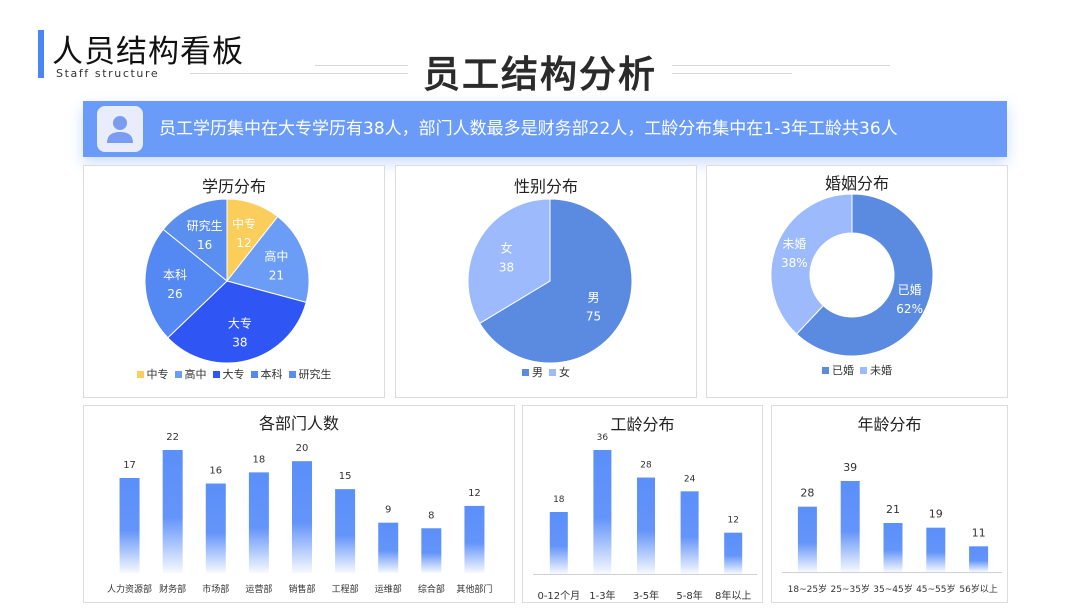  Describe the element at coordinates (733, 595) in the screenshot. I see `tenure-category-label-4: 8年以上` at that location.